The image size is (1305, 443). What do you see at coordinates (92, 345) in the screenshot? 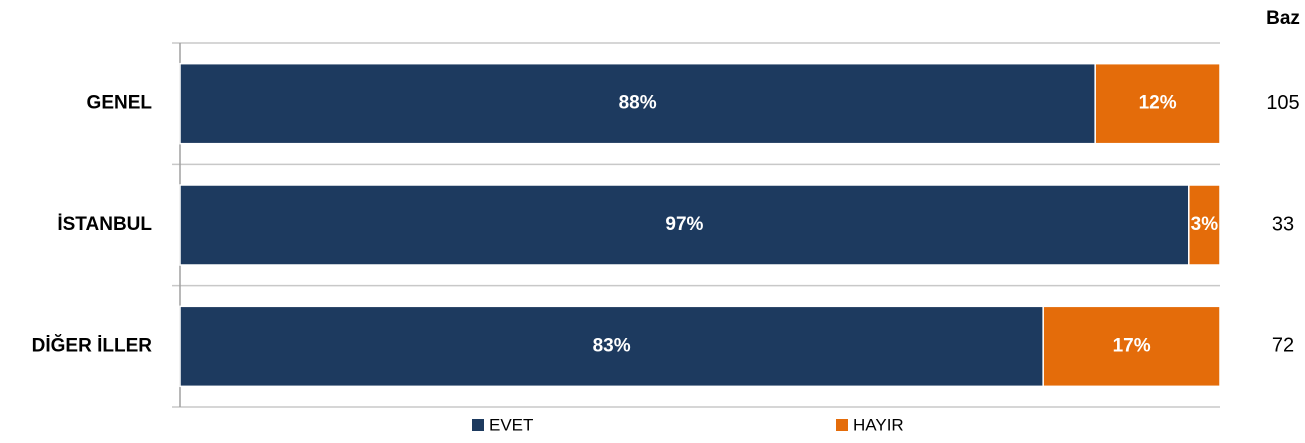
I see `y-tick-label: DİĞER İLLER` at bounding box center [92, 345].